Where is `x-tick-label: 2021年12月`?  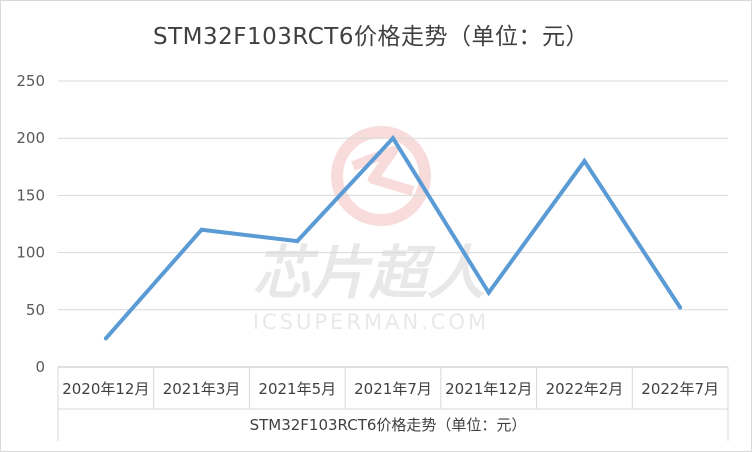 x-tick-label: 2021年12月 is located at coordinates (488, 389).